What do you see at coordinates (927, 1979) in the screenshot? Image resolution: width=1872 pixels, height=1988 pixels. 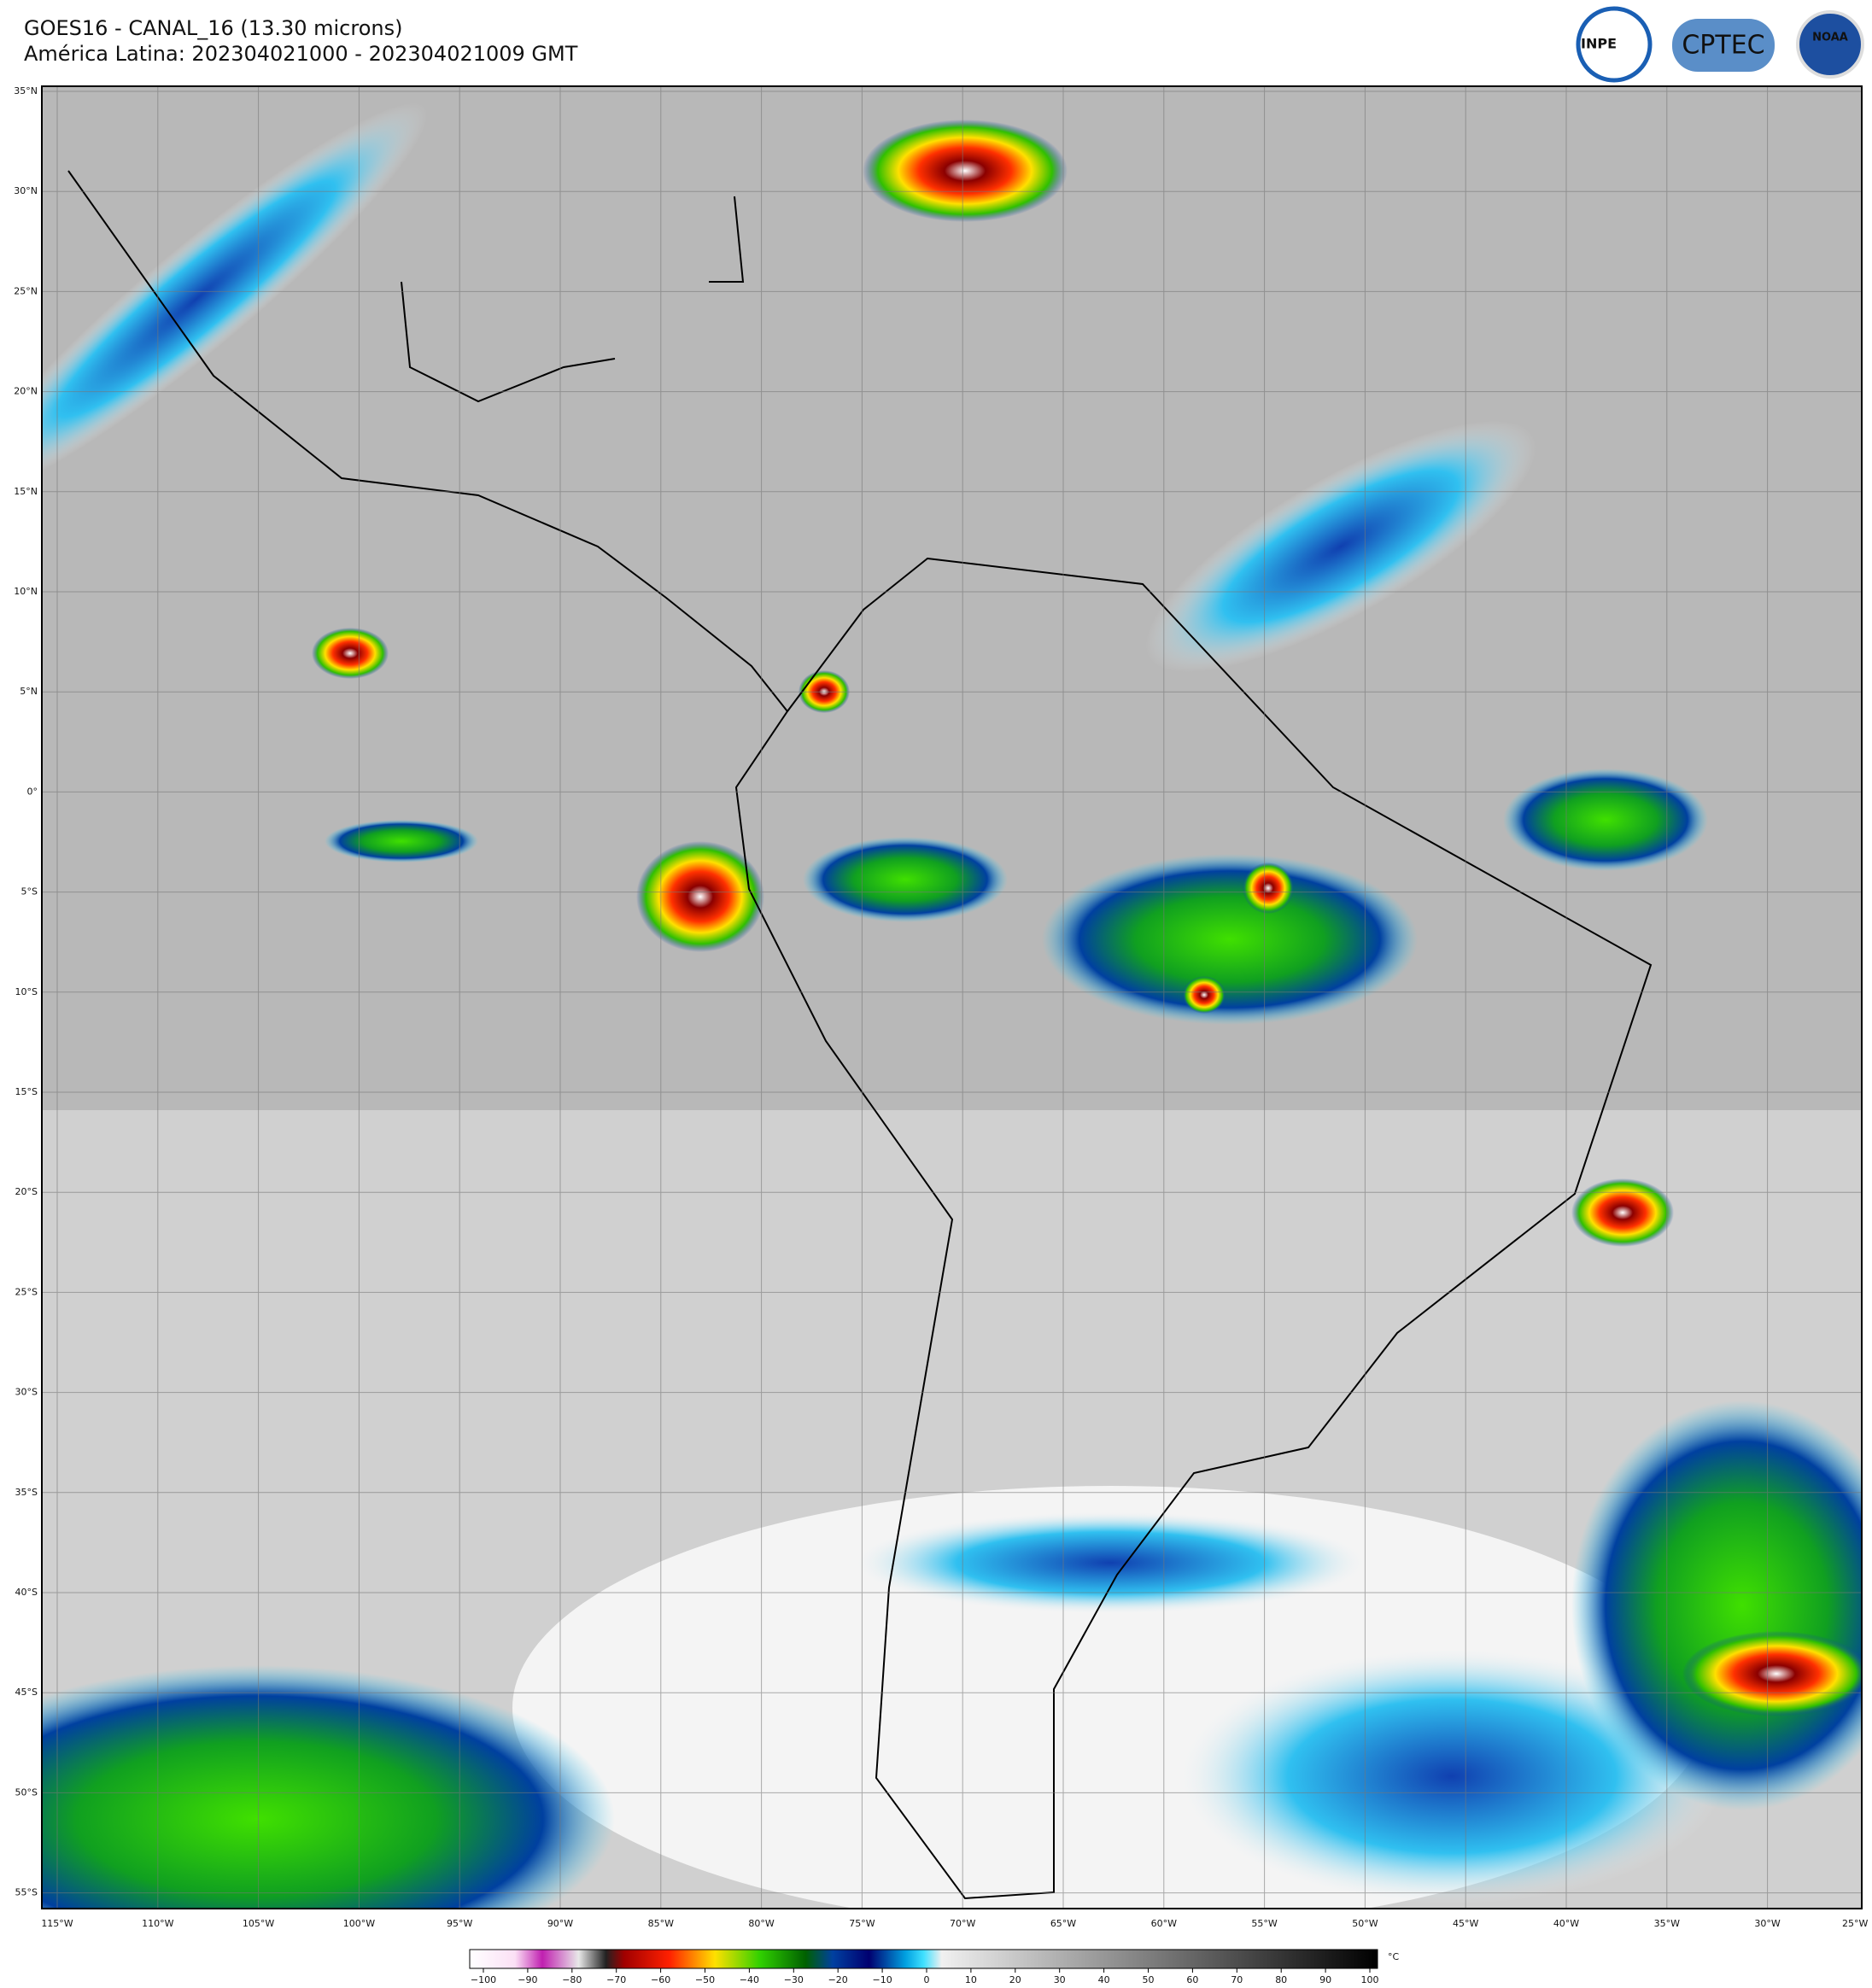 I see `colorbar-label: 0` at bounding box center [927, 1979].